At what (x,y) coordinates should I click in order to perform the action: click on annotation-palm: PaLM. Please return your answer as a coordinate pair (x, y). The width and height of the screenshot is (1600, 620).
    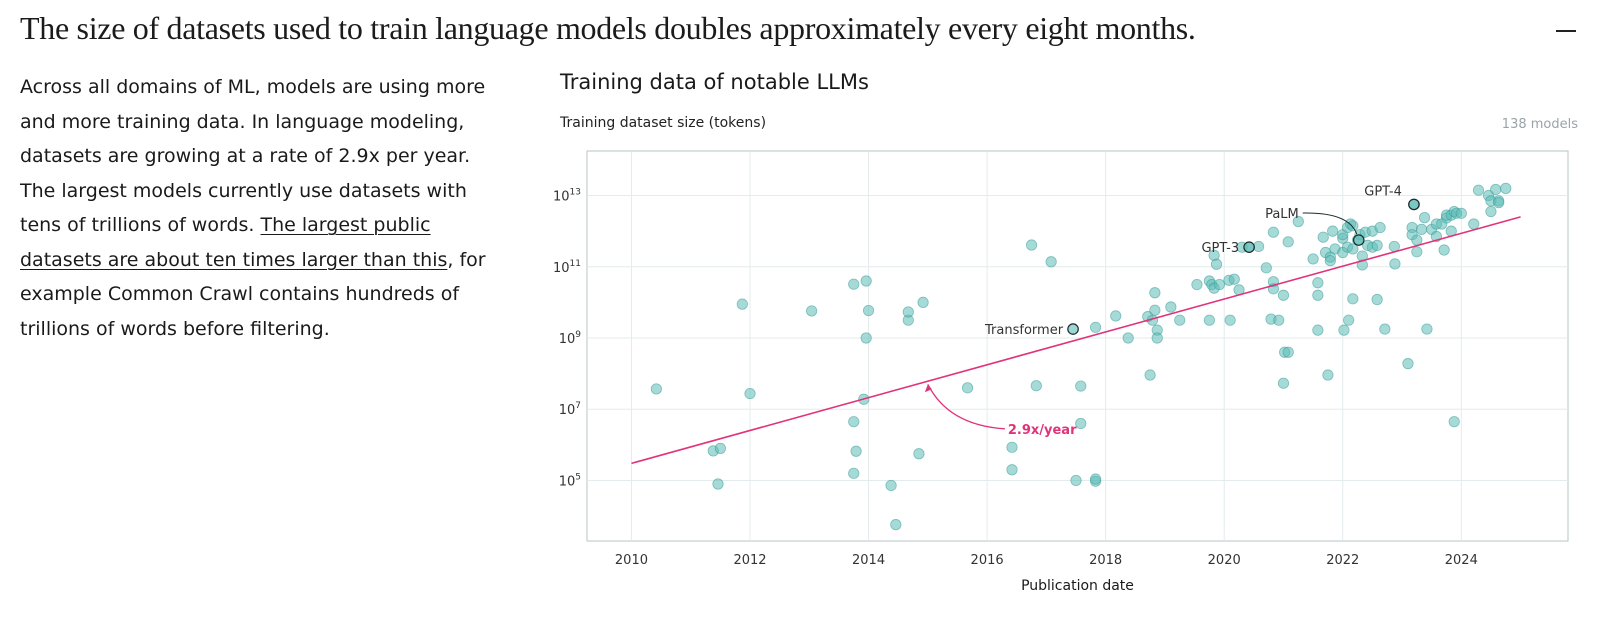
    Looking at the image, I should click on (1282, 214).